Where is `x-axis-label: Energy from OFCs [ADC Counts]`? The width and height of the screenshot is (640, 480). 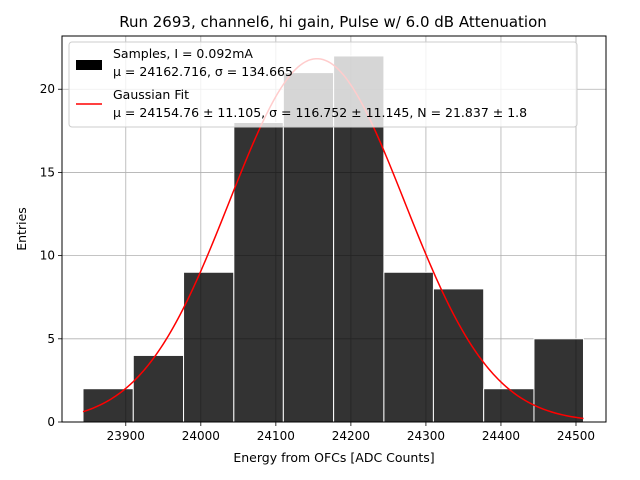
x-axis-label: Energy from OFCs [ADC Counts] is located at coordinates (333, 457).